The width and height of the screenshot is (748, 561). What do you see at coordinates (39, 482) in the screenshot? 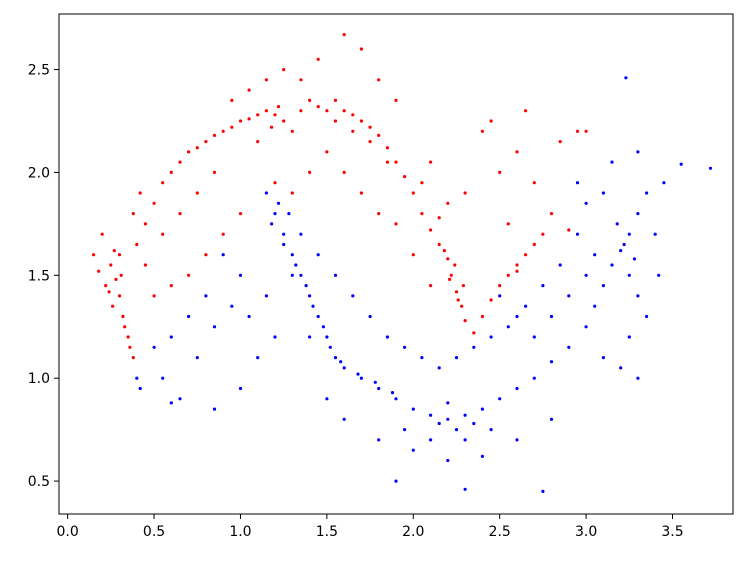
I see `y-tick-label-0: 0.5` at bounding box center [39, 482].